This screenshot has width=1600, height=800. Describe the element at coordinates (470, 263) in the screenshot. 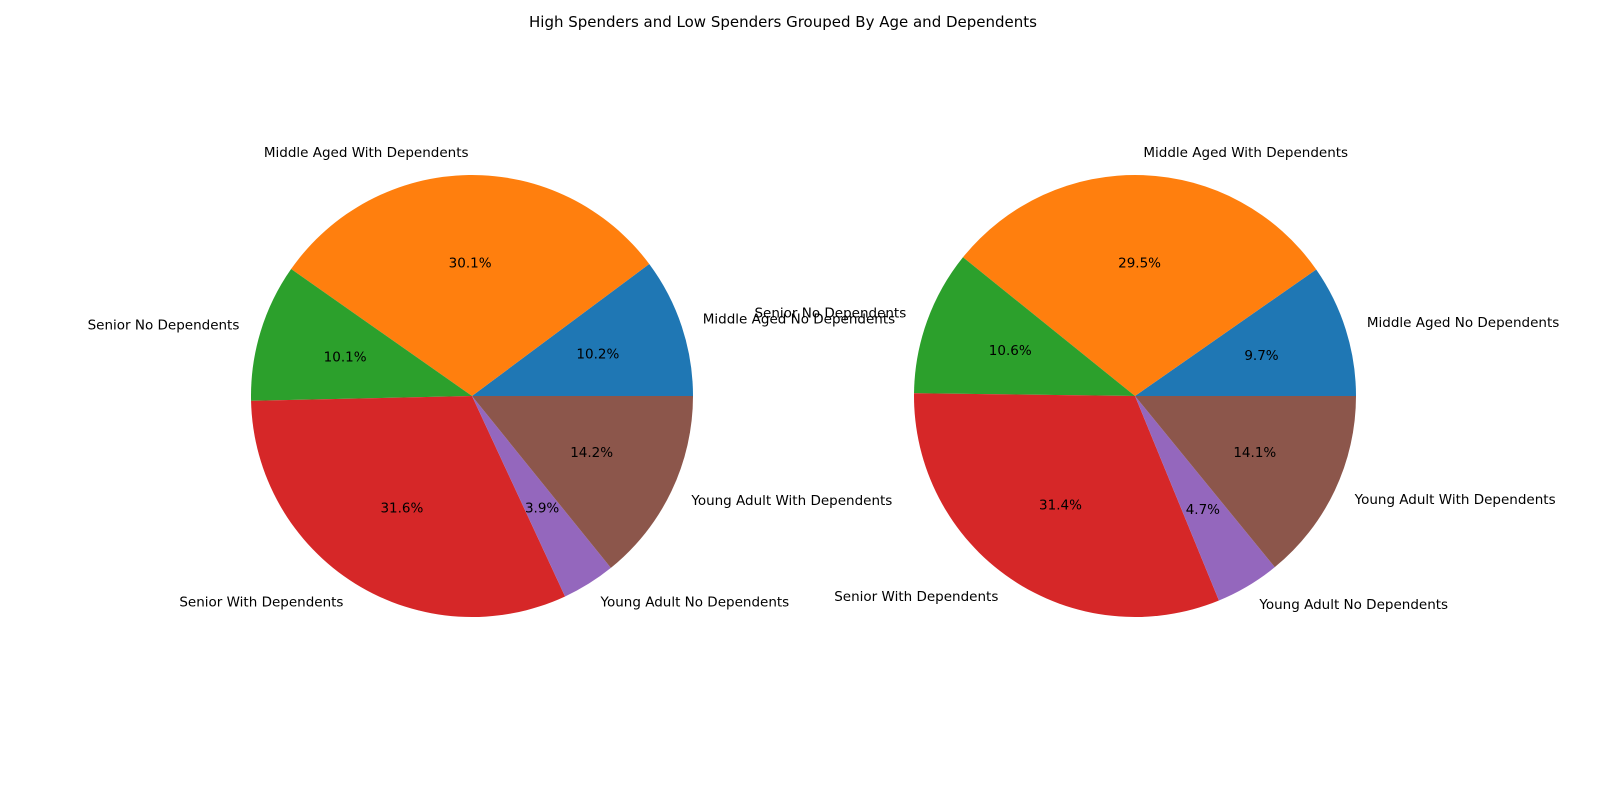

I see `percent-label-middle-aged-with-dependents: 30.1%` at that location.